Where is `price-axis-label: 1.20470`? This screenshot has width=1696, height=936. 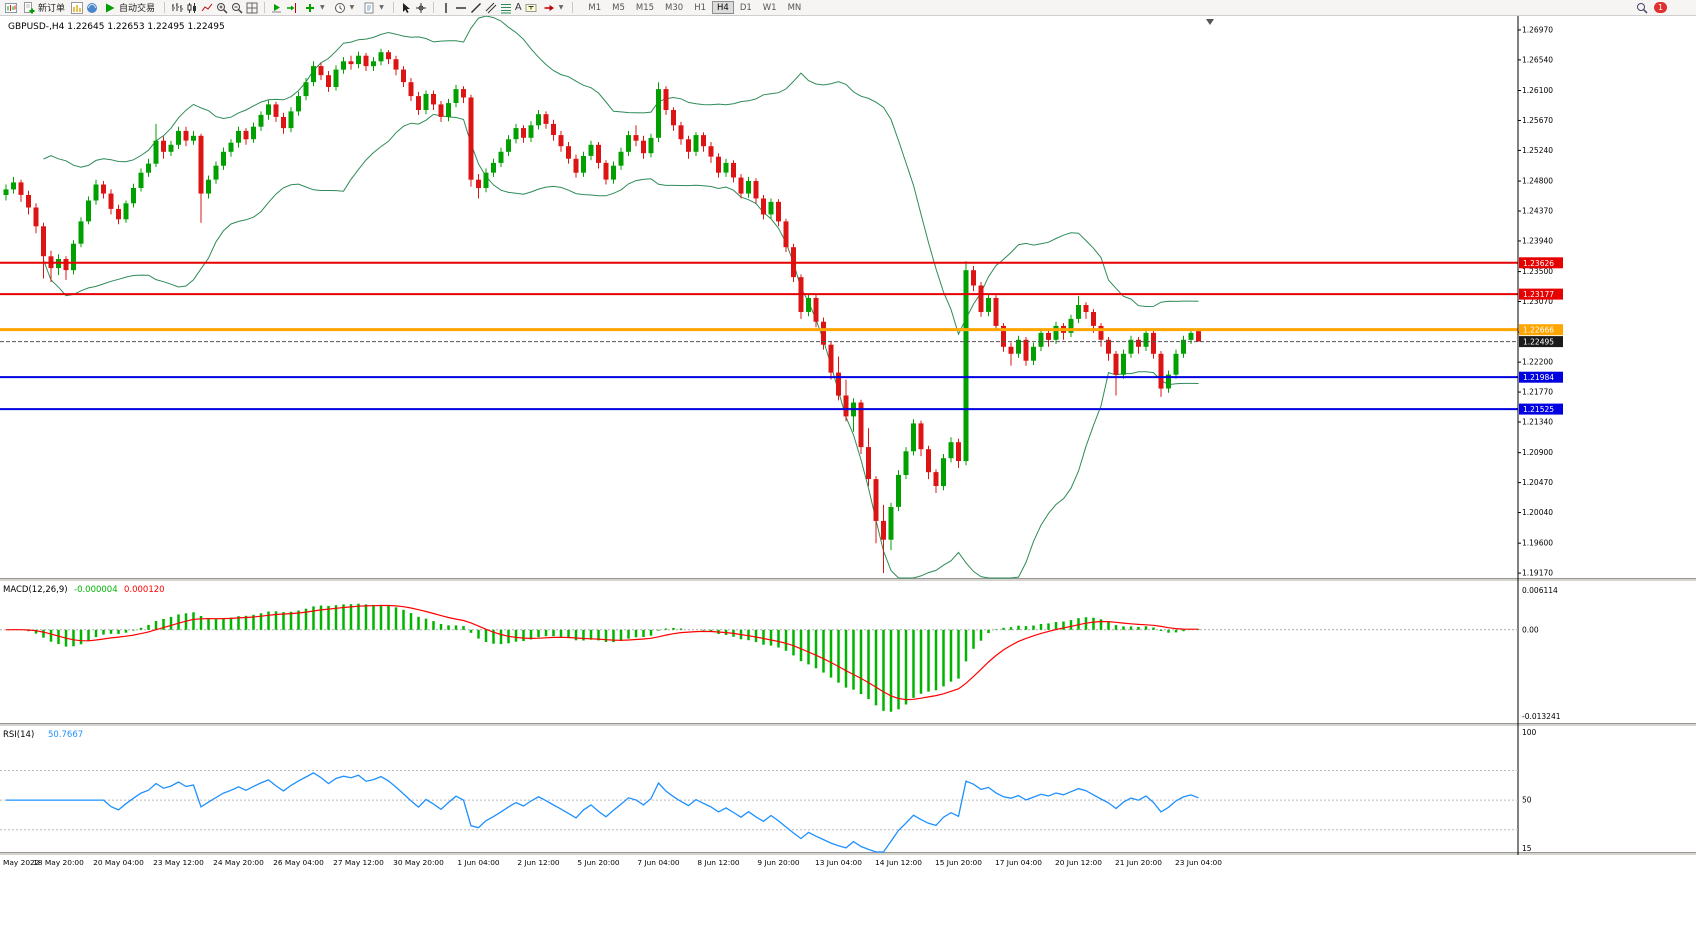
price-axis-label: 1.20470 is located at coordinates (1537, 482).